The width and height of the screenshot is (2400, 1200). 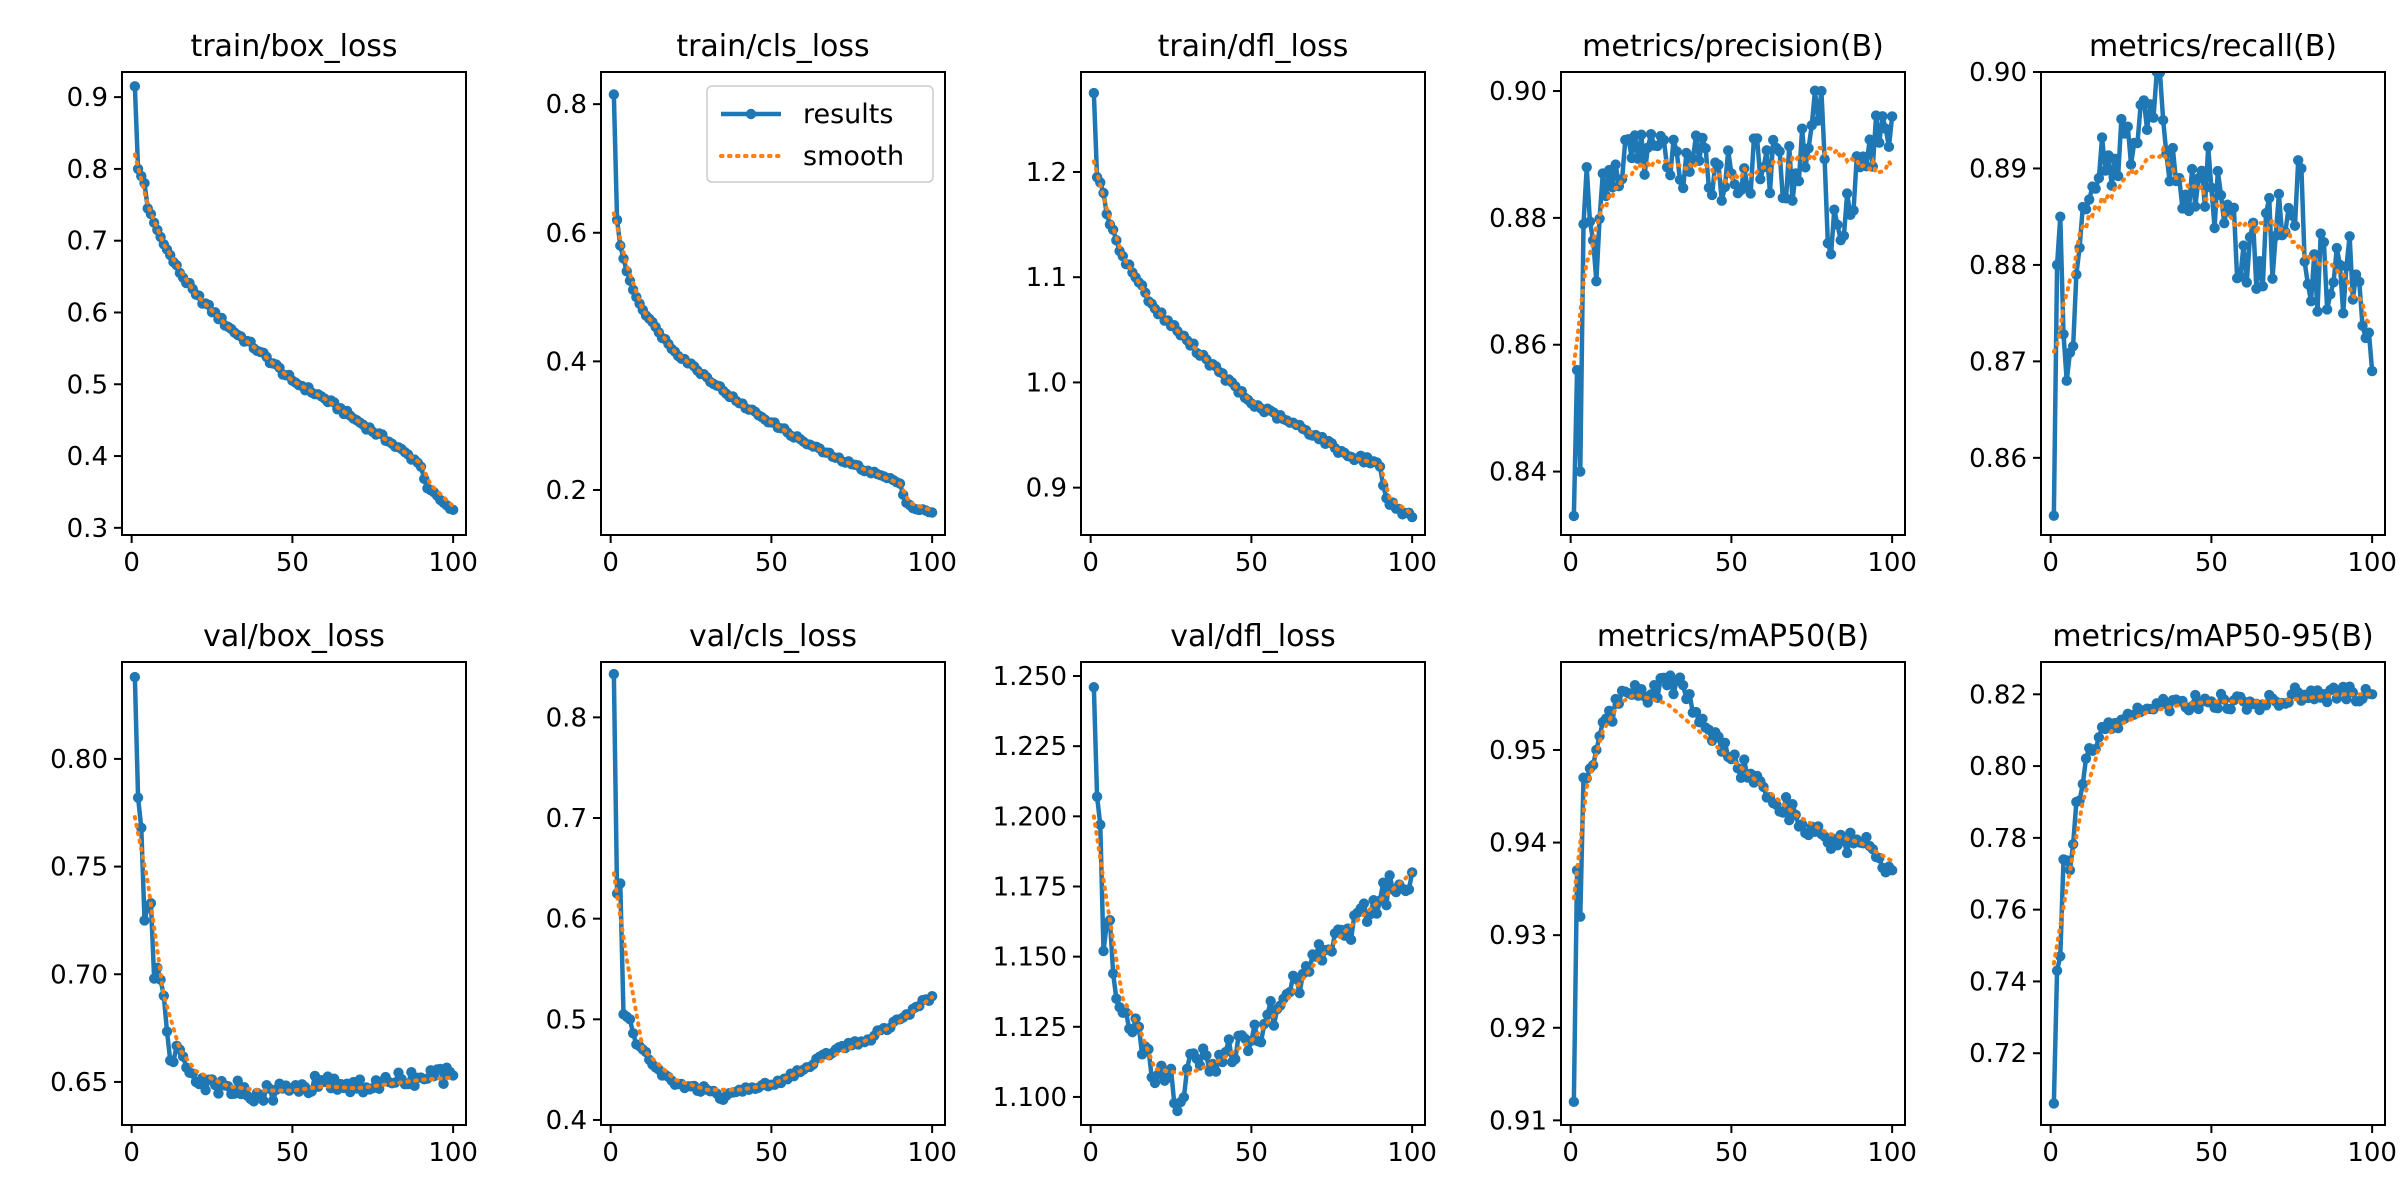 What do you see at coordinates (1030, 1098) in the screenshot?
I see `y-tick-label: 1.100` at bounding box center [1030, 1098].